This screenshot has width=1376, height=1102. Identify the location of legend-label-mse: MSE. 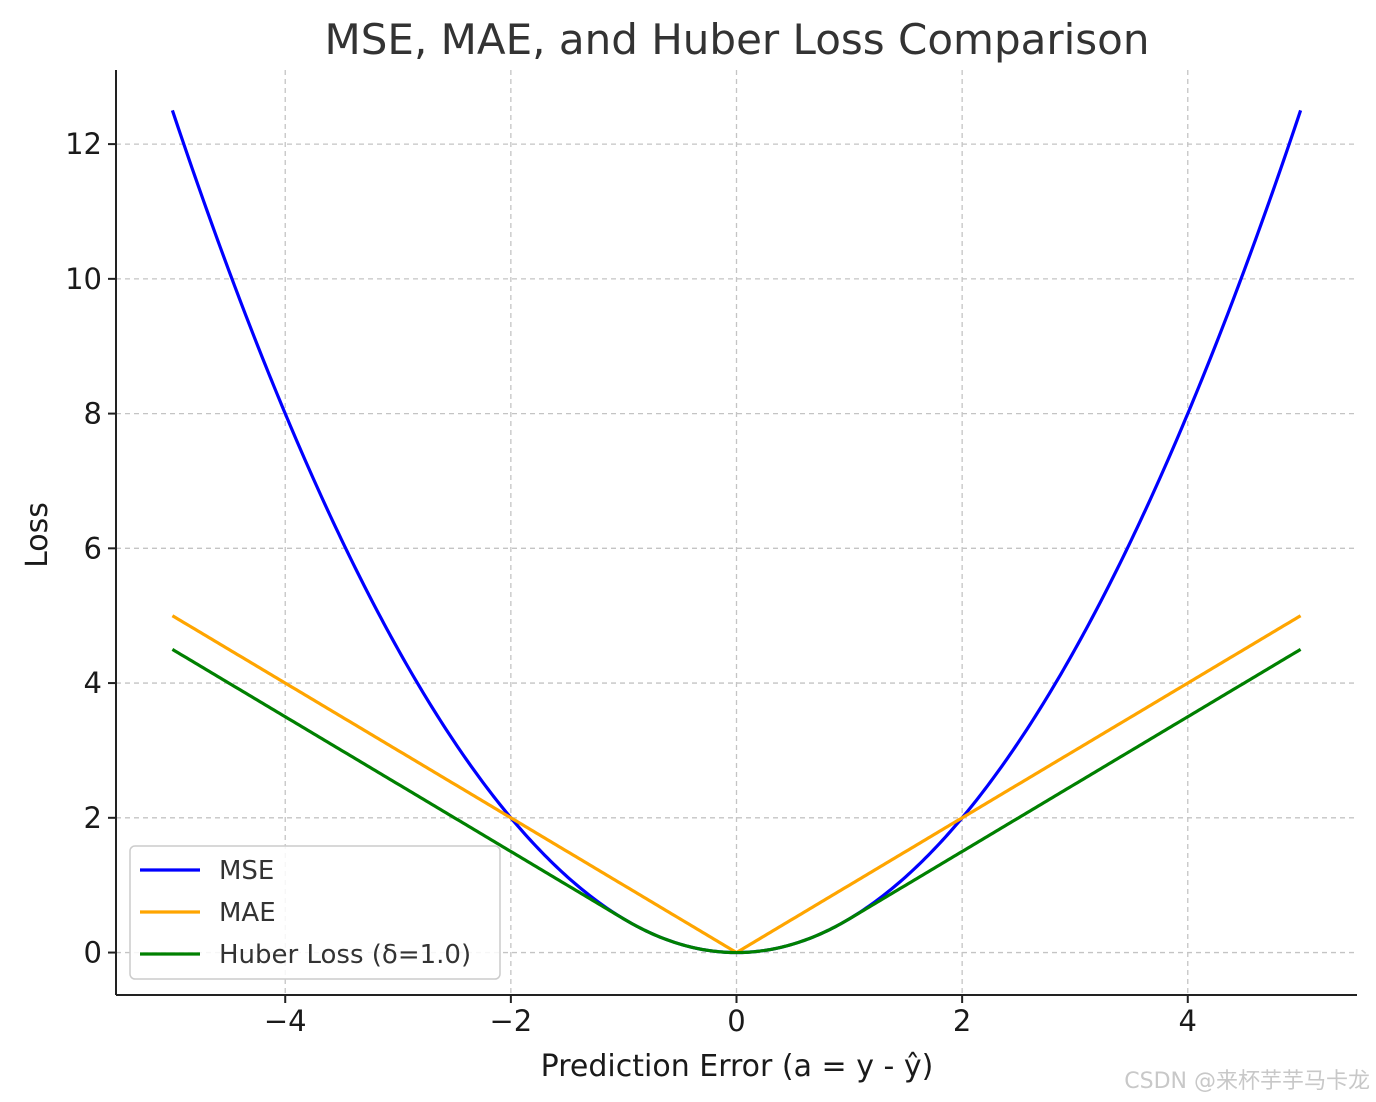
(246, 871).